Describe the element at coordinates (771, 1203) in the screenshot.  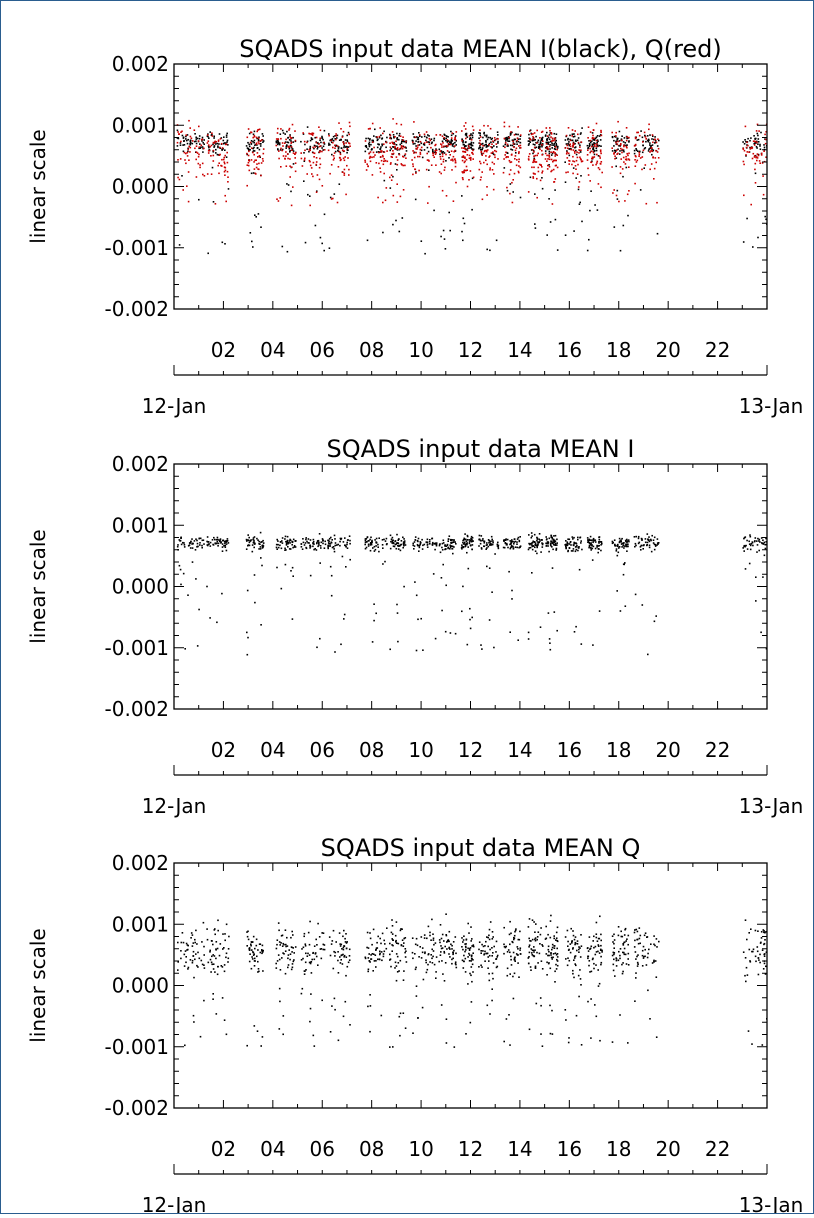
I see `date-label-end: 13-Jan` at that location.